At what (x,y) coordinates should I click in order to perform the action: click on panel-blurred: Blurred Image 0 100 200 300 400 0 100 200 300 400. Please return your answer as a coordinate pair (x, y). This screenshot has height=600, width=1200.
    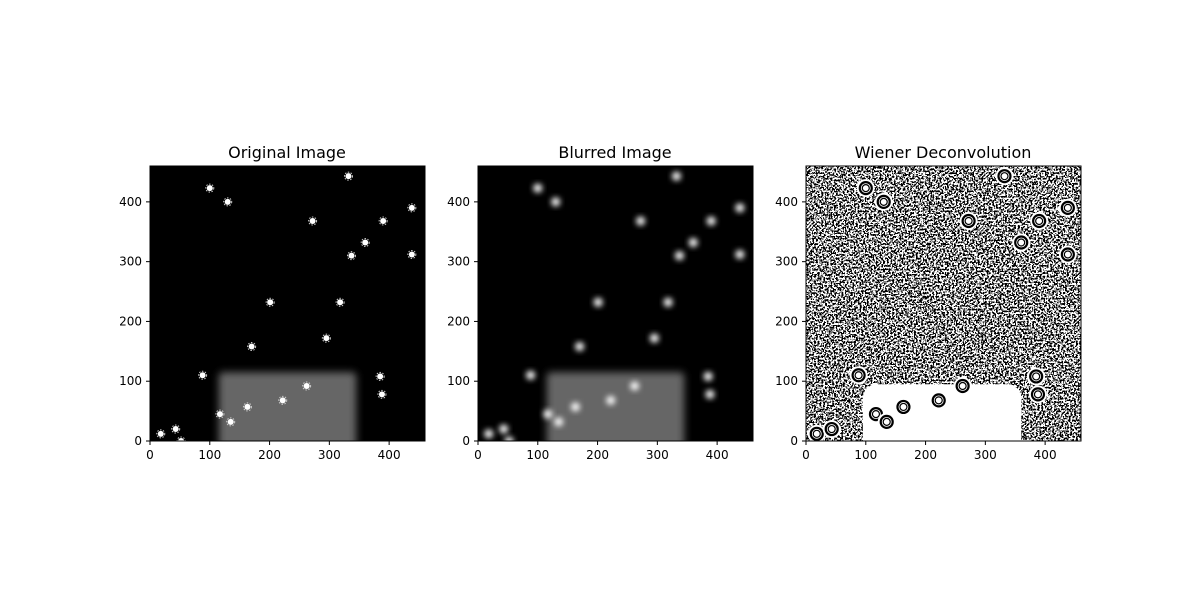
    Looking at the image, I should click on (600, 302).